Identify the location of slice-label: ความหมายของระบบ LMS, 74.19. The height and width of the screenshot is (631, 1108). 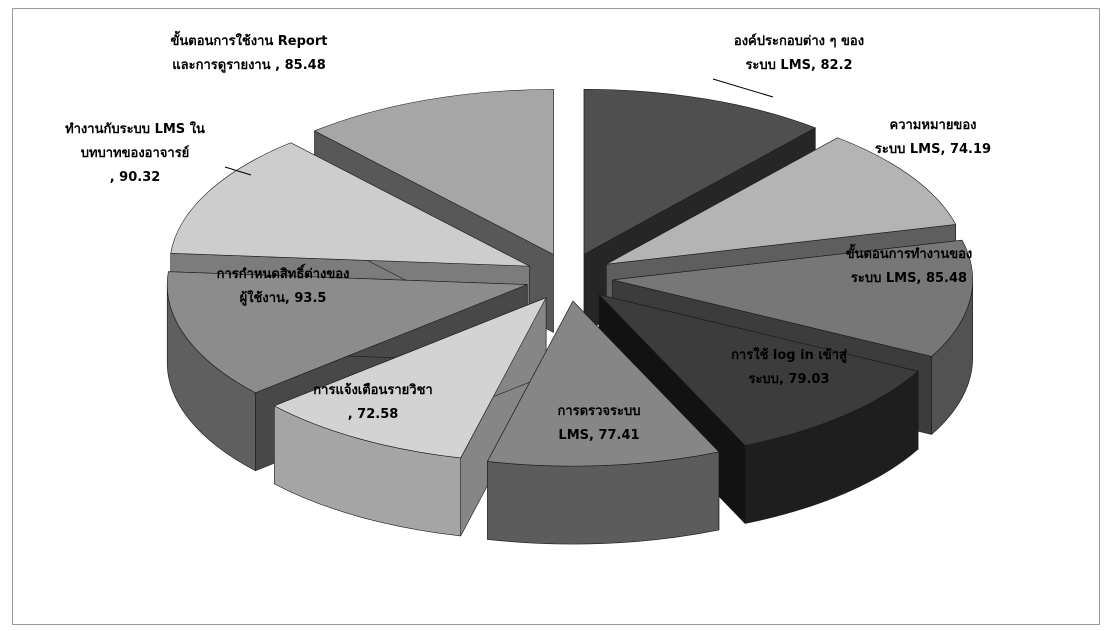
(933, 137).